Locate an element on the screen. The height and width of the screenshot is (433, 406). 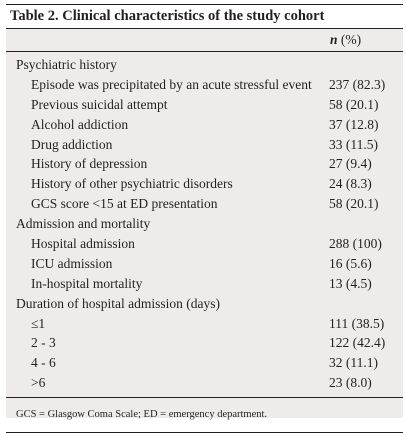
table-row: ICU admission 16 (5.6) is located at coordinates (204, 264).